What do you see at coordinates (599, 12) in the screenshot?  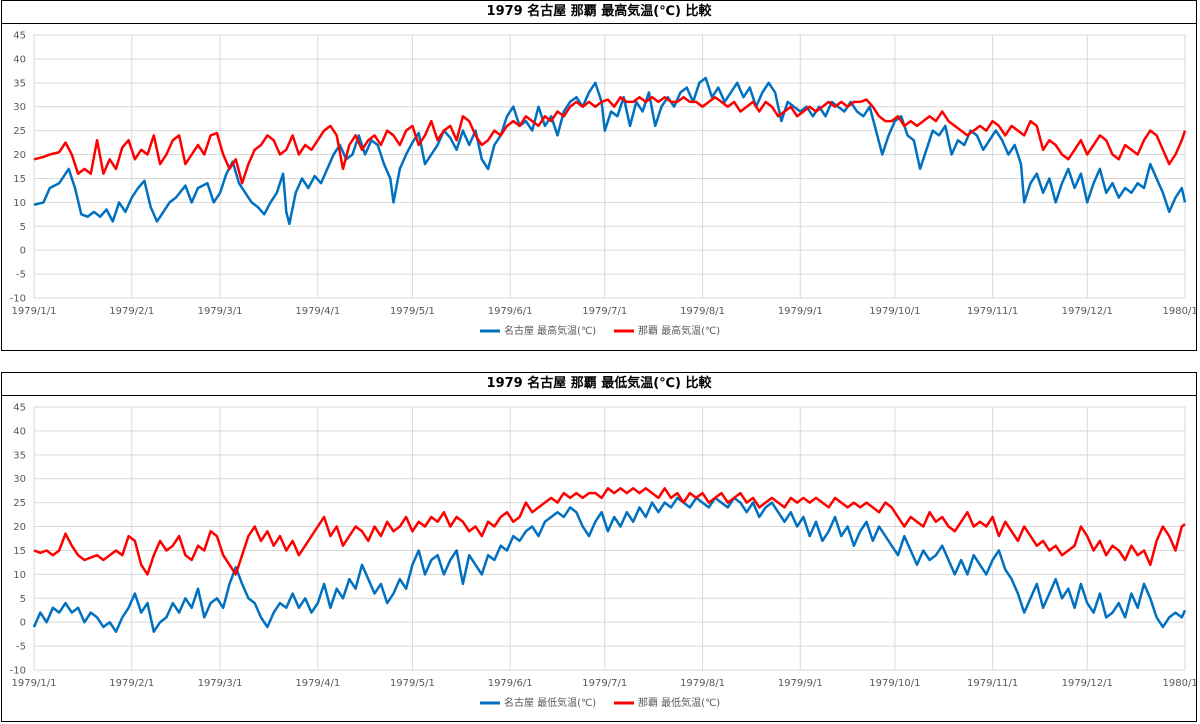 I see `chart-title: 1979 名古屋 那覇 最高気温(℃) 比較` at bounding box center [599, 12].